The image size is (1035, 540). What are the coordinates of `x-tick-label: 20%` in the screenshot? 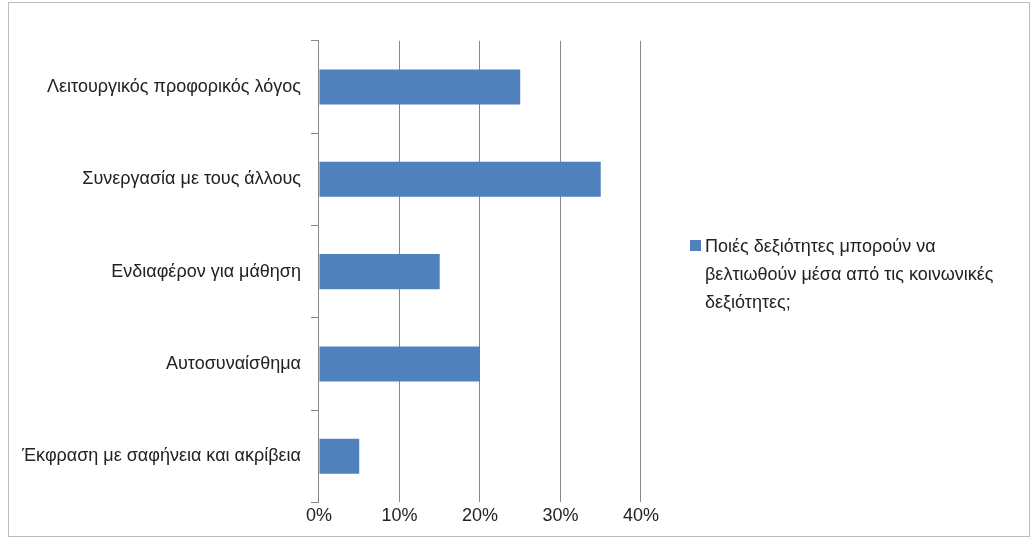 It's located at (479, 515).